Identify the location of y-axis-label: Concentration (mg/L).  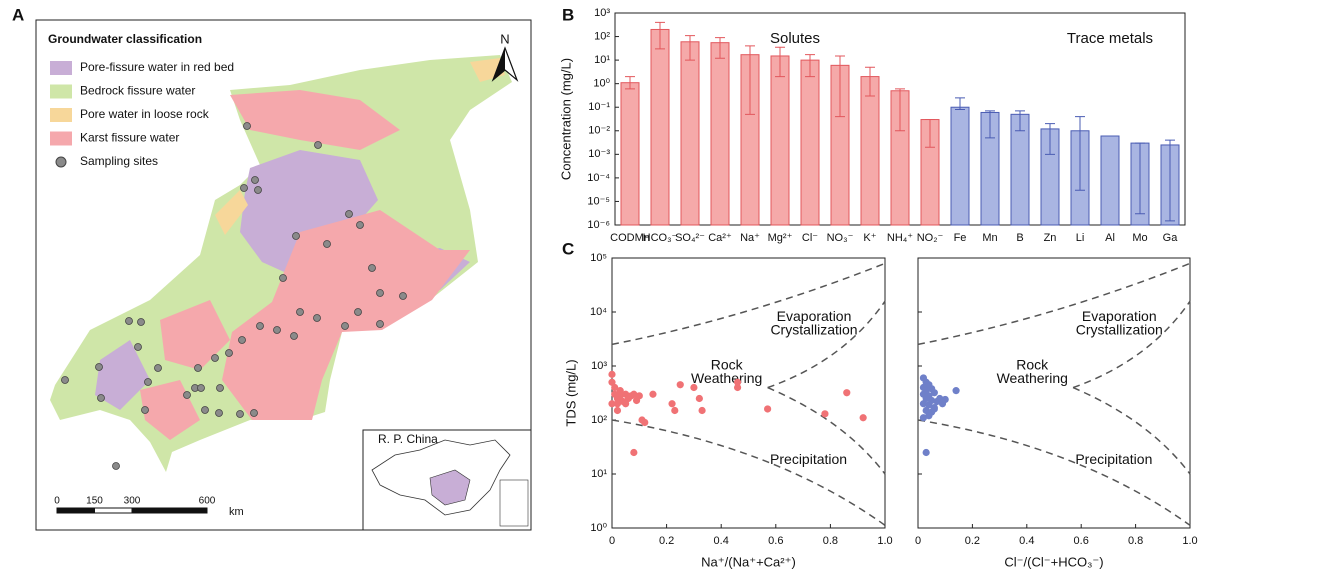
(565, 119).